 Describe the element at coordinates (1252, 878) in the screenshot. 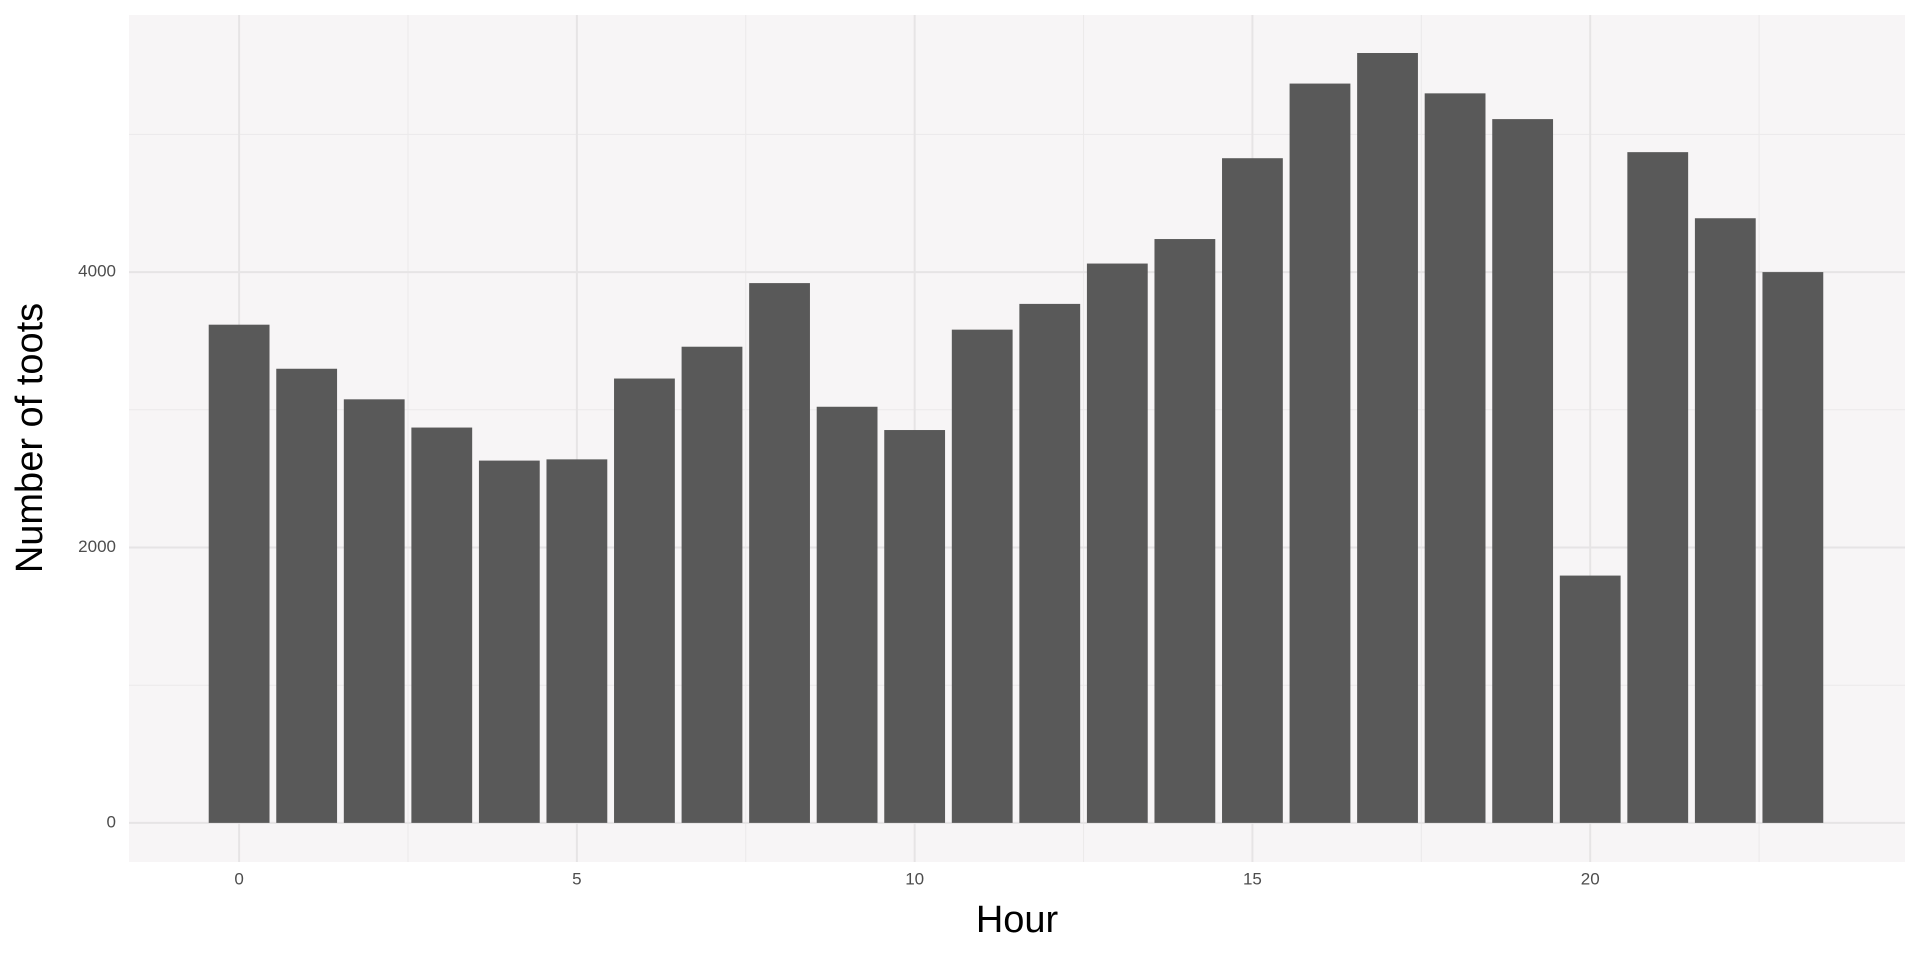

I see `x-tick-label: 15` at that location.